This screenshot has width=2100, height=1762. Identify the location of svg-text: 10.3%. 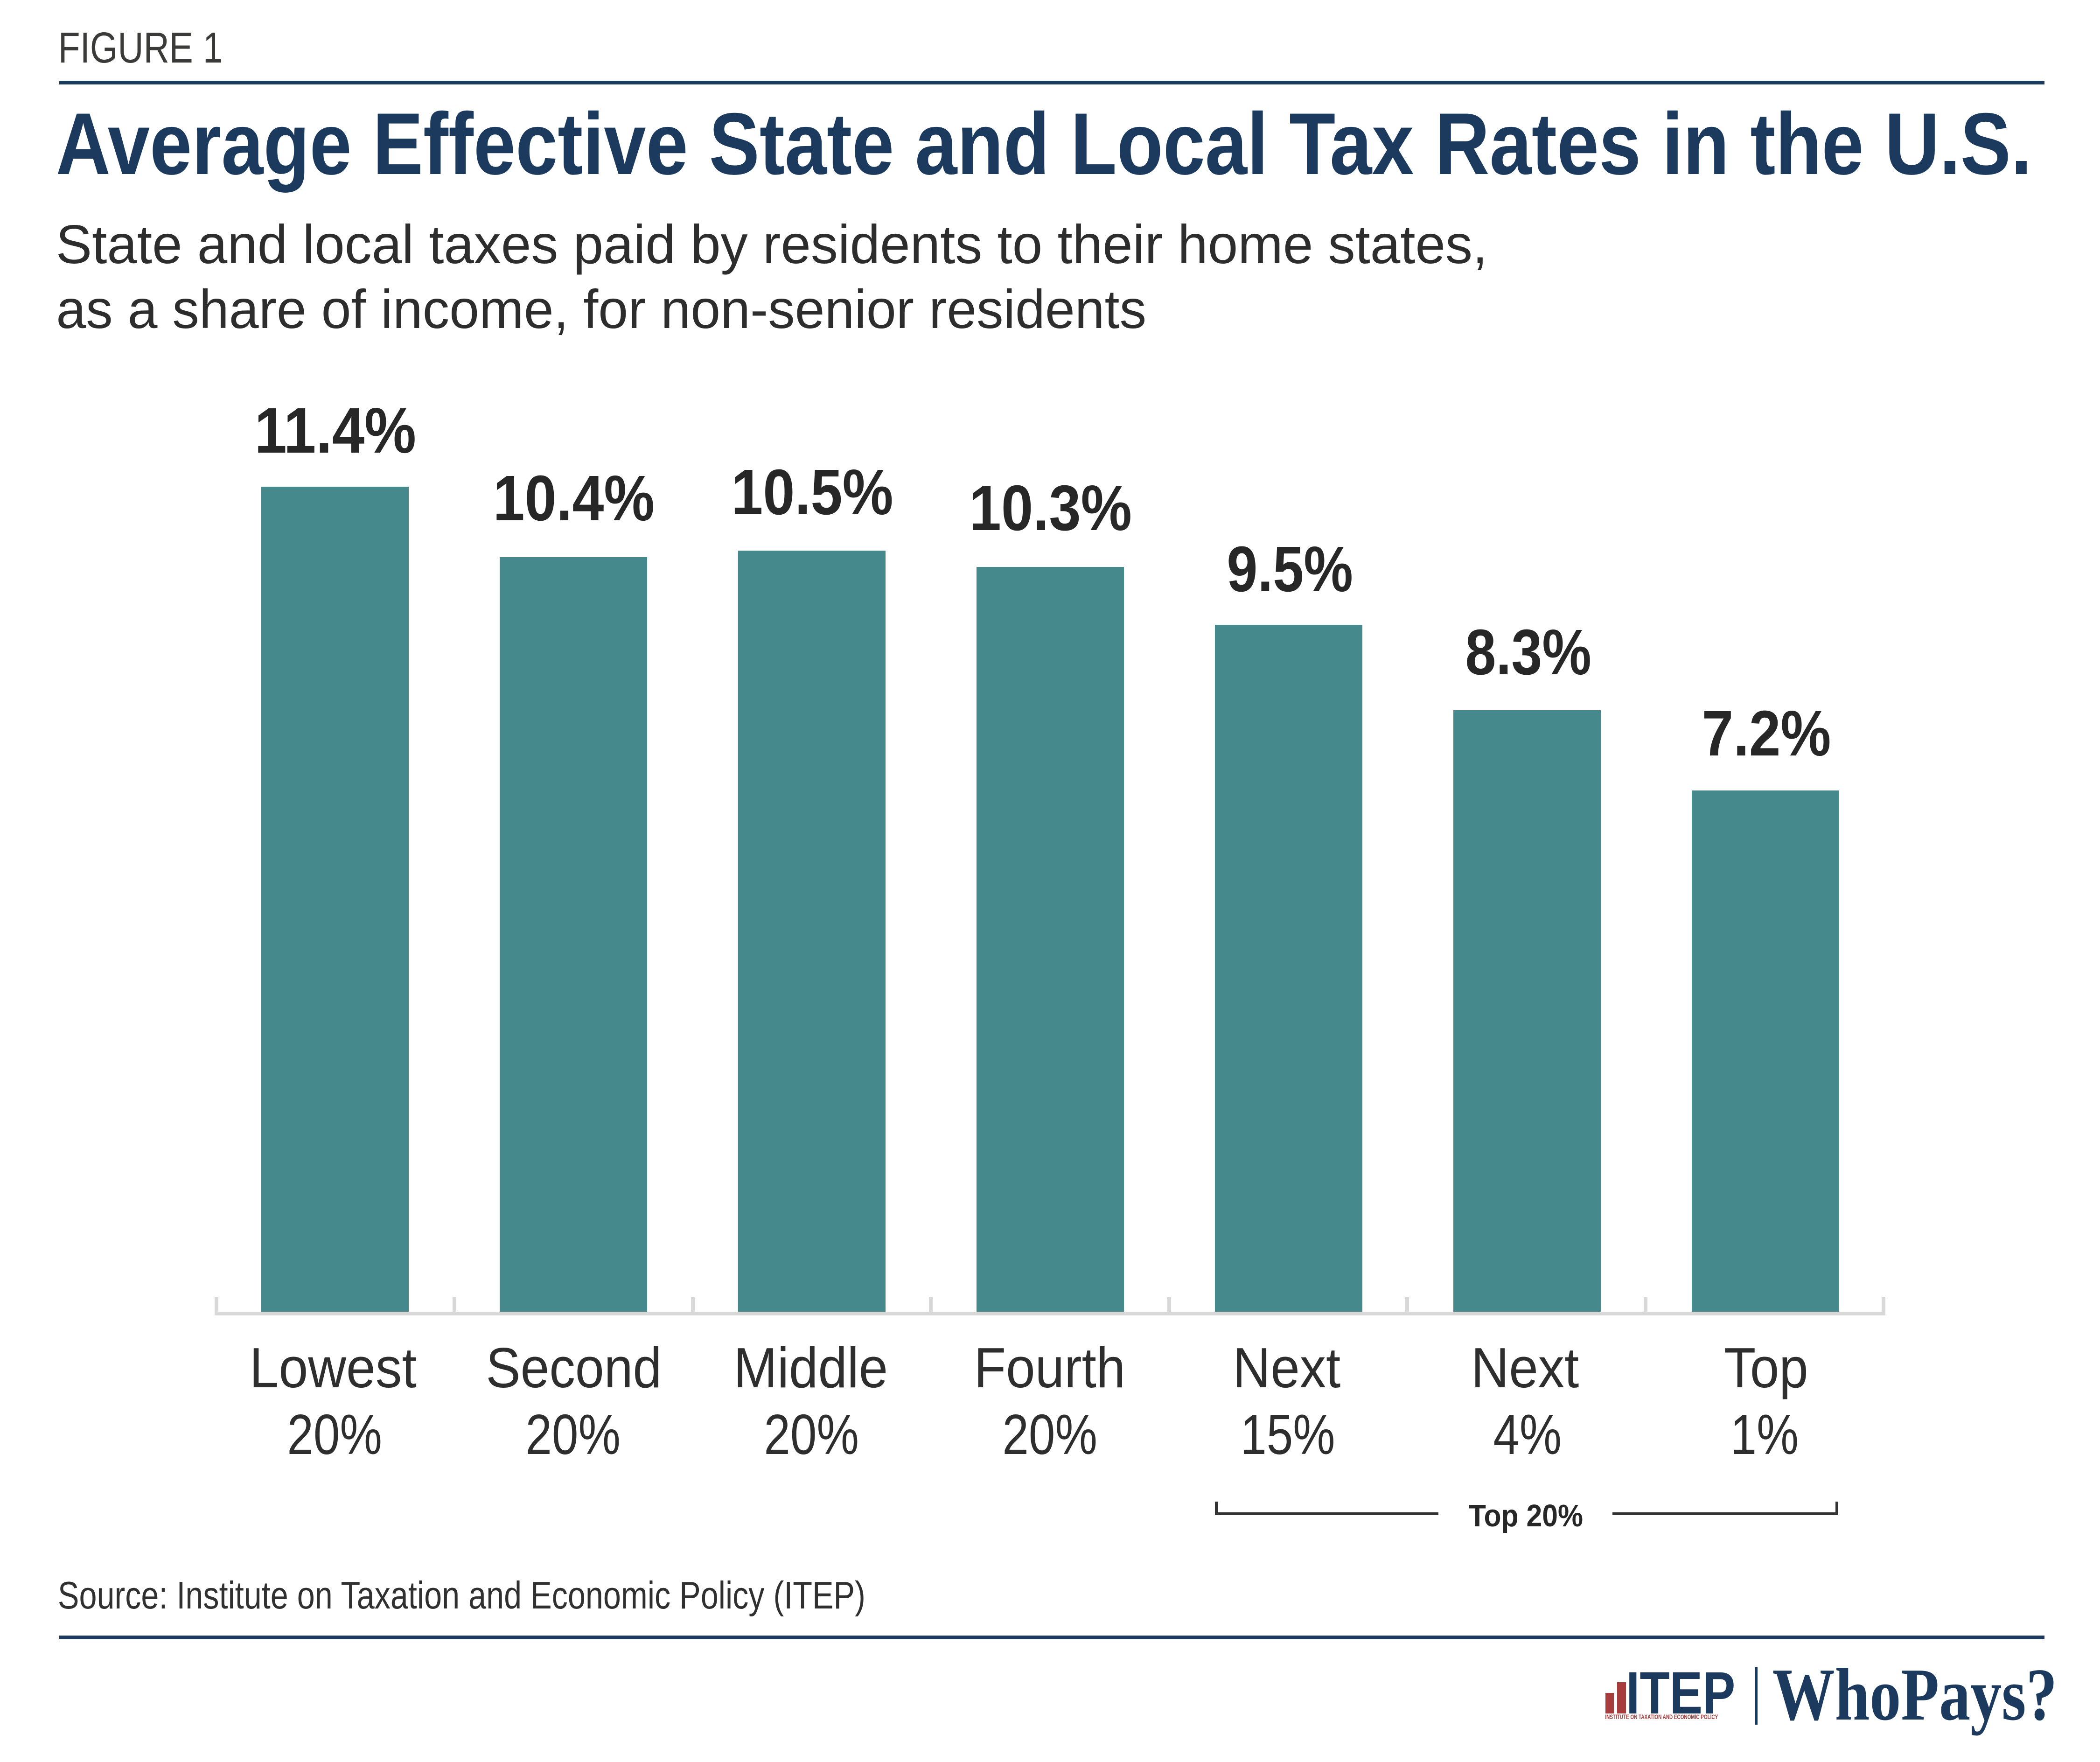
(1051, 508).